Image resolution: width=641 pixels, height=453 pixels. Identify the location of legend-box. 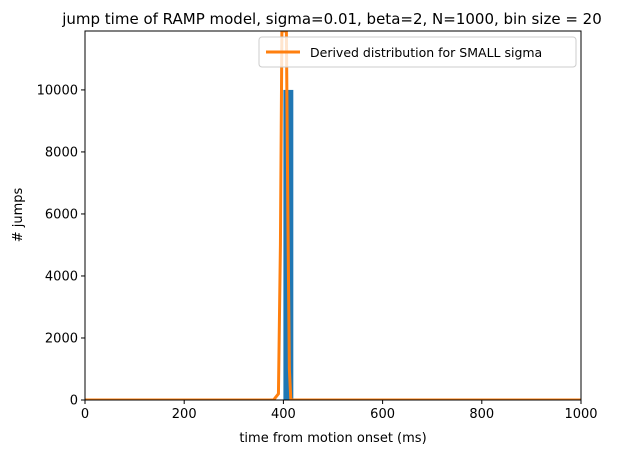
(417, 52).